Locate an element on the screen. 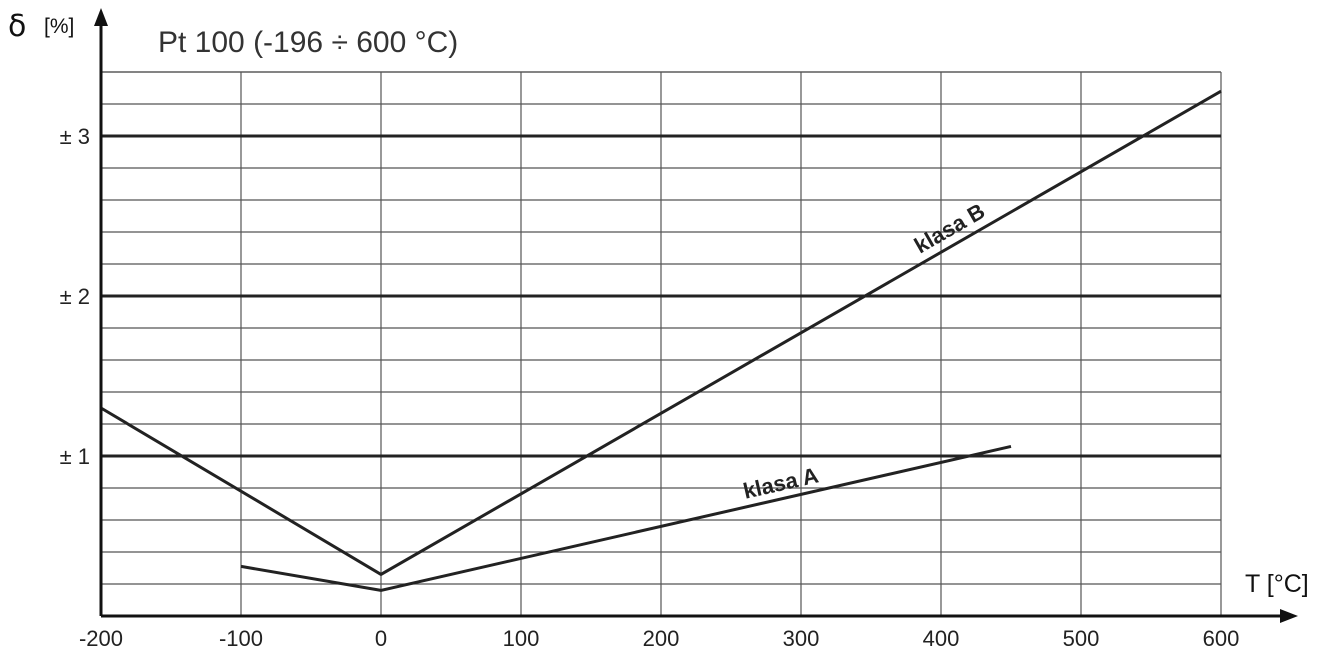 The image size is (1339, 656). y-tick-labels: ± 1 ± 2 ± 3 is located at coordinates (75, 296).